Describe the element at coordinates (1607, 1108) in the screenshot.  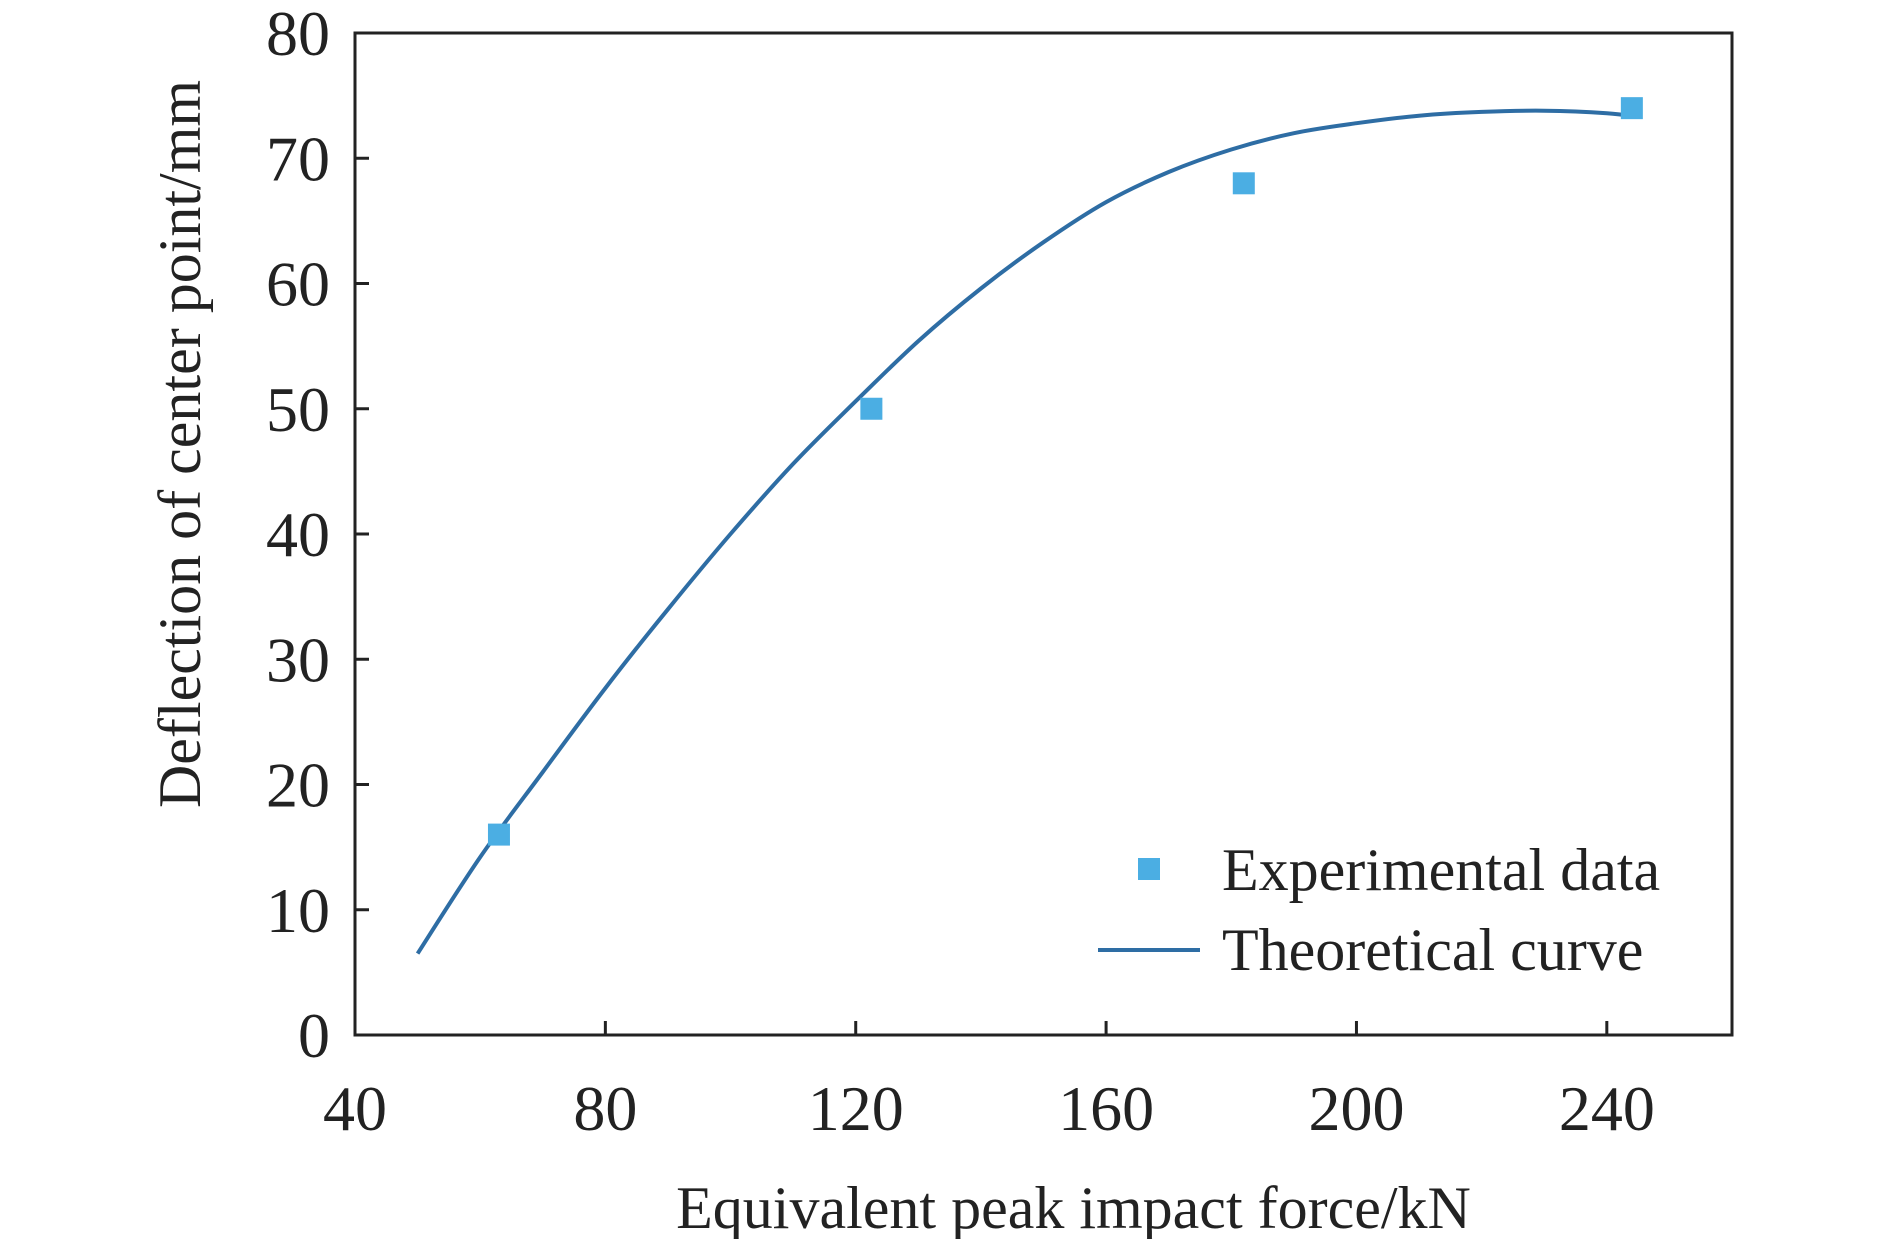
I see `x-tick-label: 240` at that location.